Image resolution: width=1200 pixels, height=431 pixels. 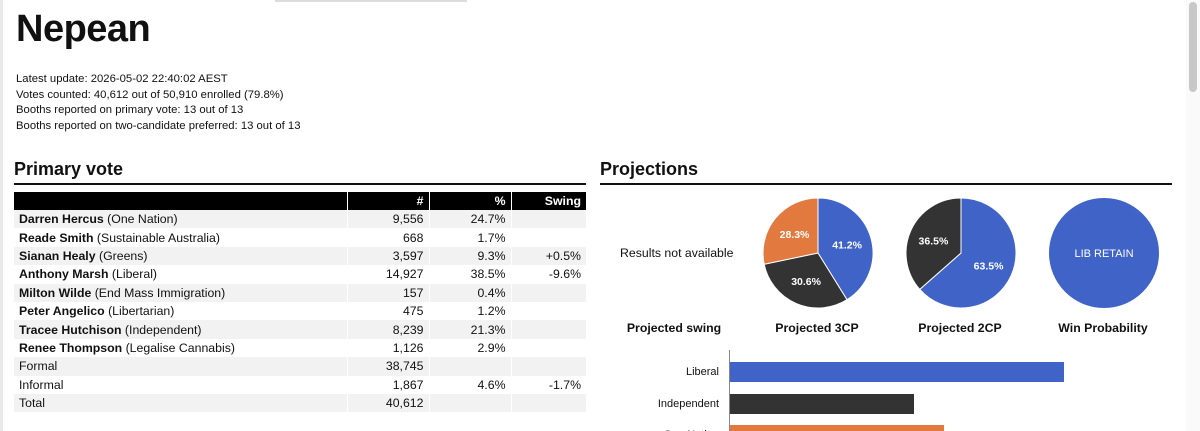 What do you see at coordinates (371, 1) in the screenshot?
I see `top-edge-bar` at bounding box center [371, 1].